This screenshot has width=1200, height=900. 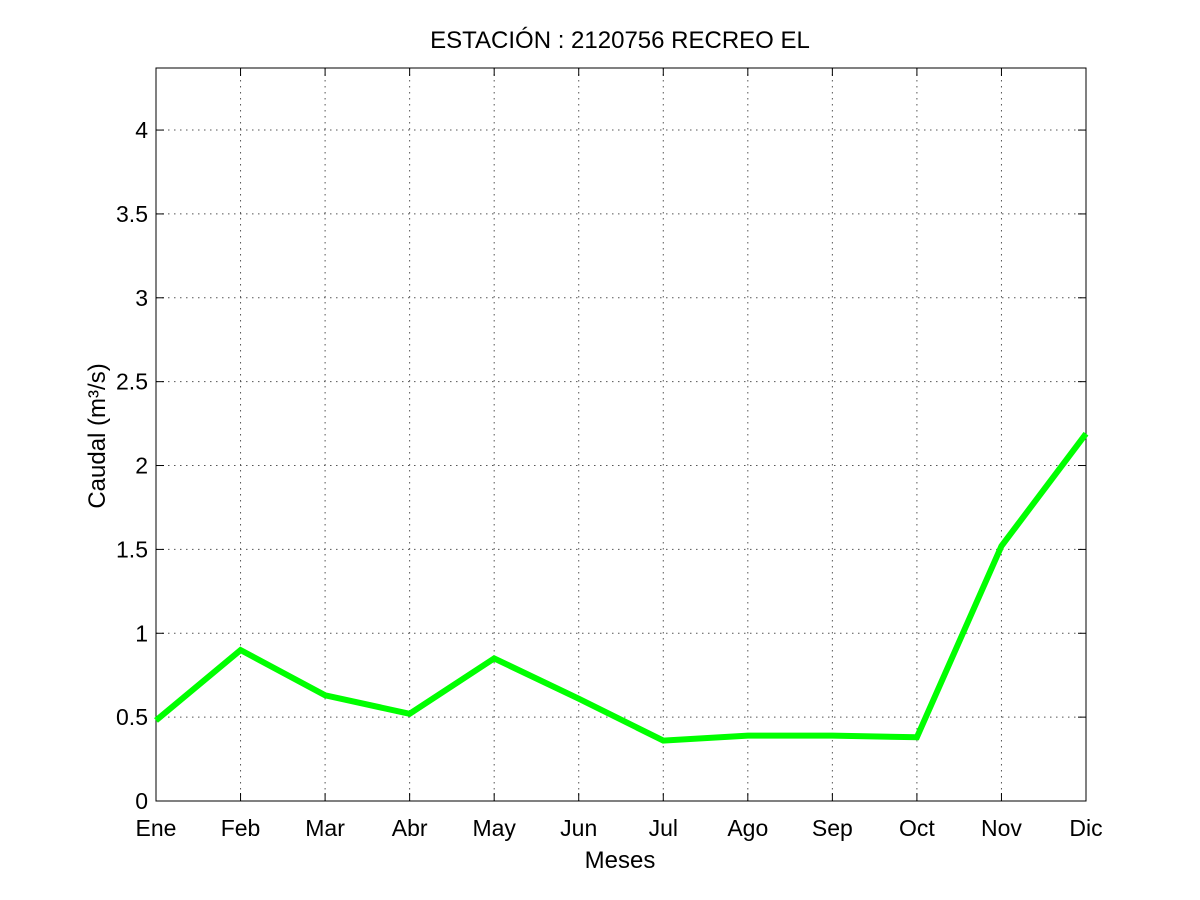 I want to click on y-tick-label: 3, so click(x=141, y=298).